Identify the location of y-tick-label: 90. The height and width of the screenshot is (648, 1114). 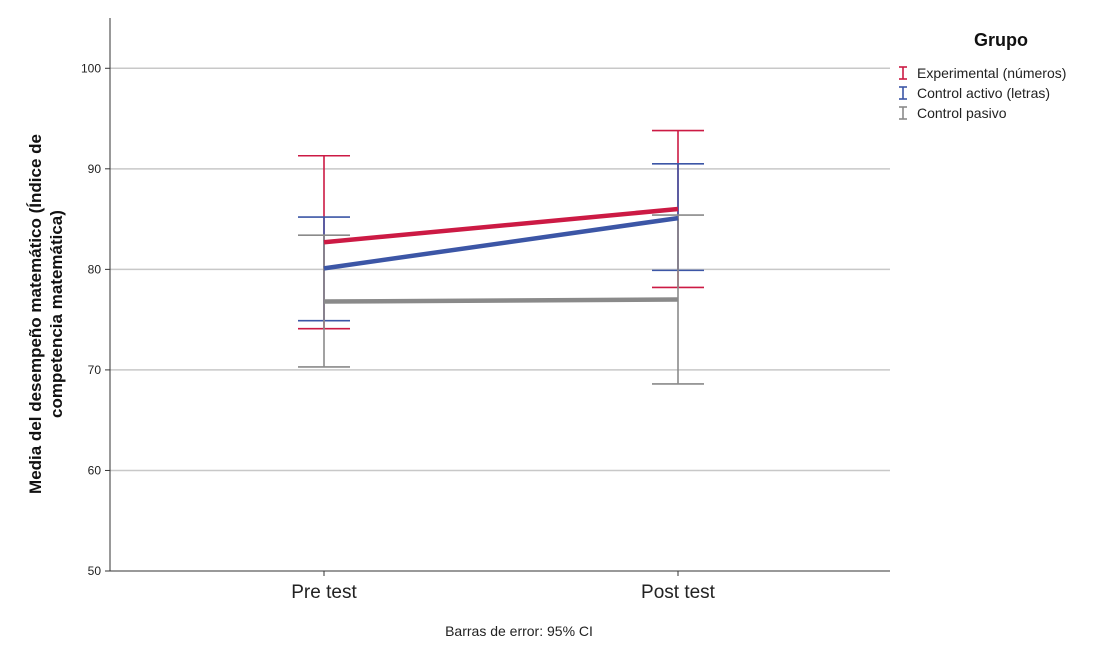
(95, 169).